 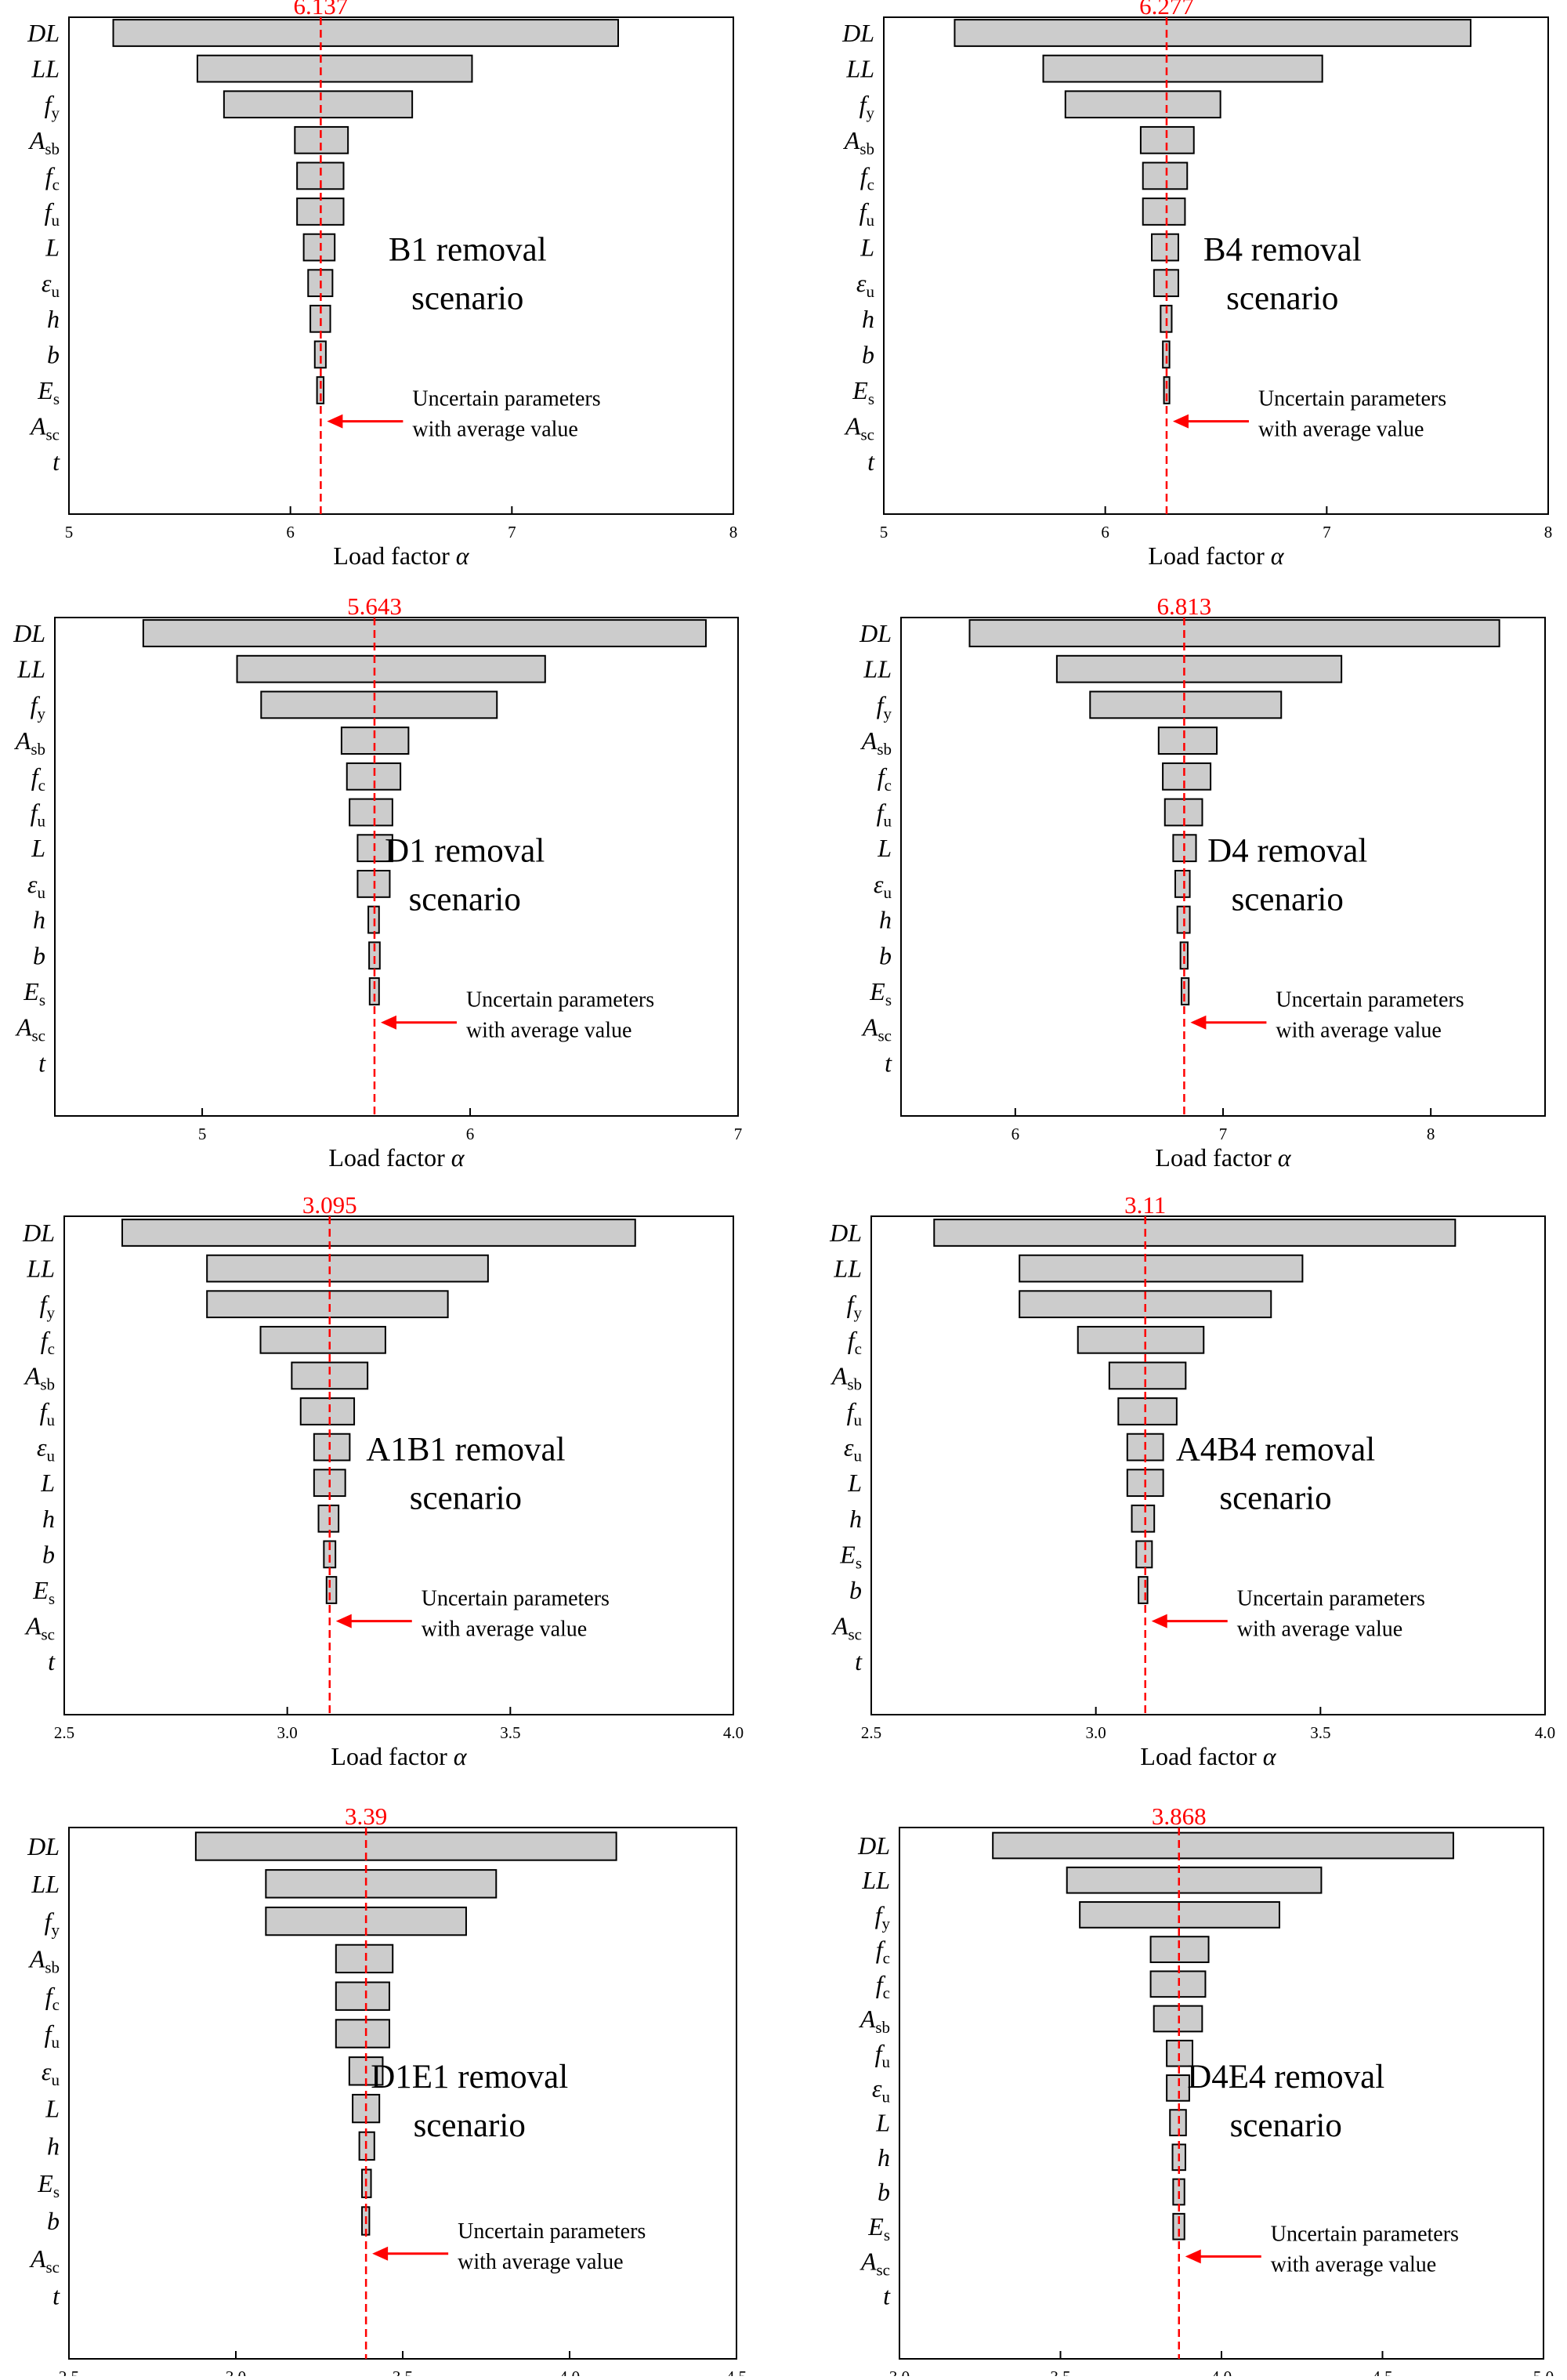 I want to click on mean-value-label: 5.643, so click(x=374, y=606).